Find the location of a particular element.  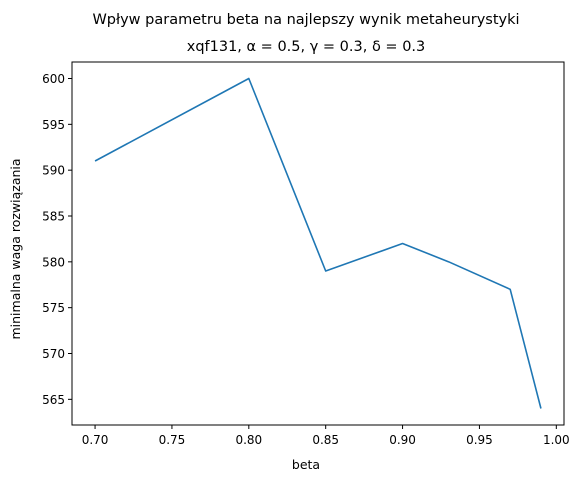

x-tick-label: 0.90 is located at coordinates (402, 440).